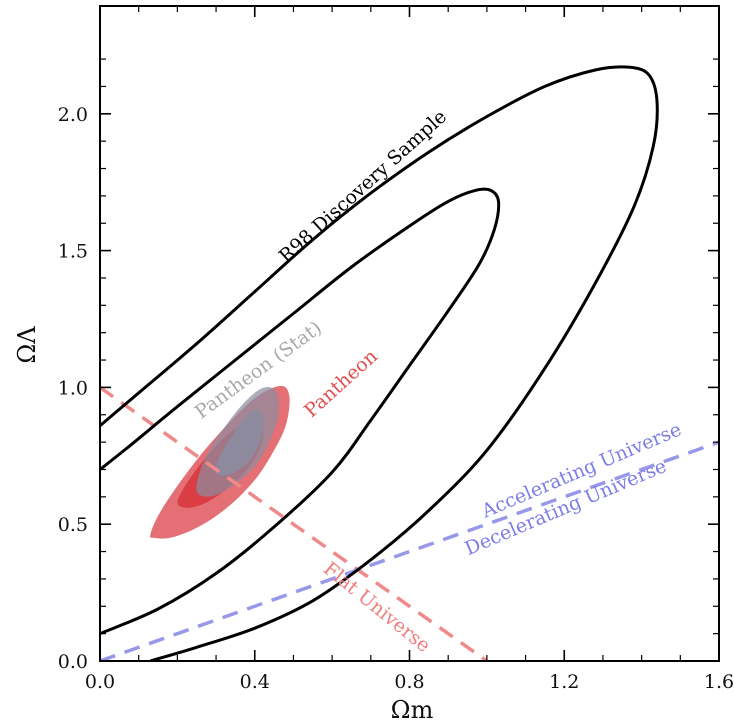  What do you see at coordinates (73, 115) in the screenshot?
I see `y-tick-label: 2.0` at bounding box center [73, 115].